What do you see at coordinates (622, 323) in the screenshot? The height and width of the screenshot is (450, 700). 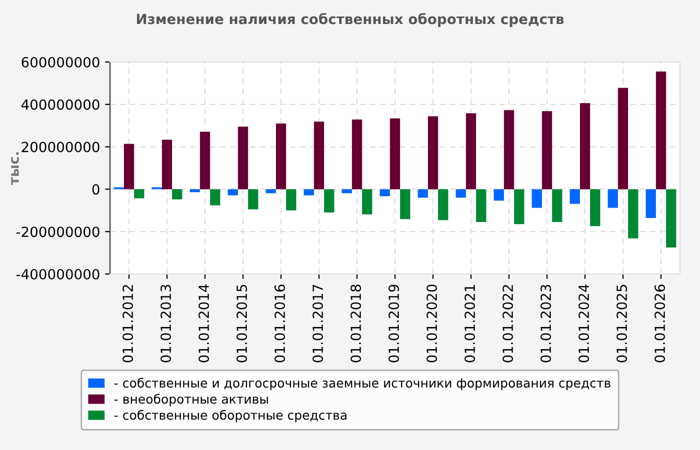 I see `x-tick-label: 01.01.2025` at bounding box center [622, 323].